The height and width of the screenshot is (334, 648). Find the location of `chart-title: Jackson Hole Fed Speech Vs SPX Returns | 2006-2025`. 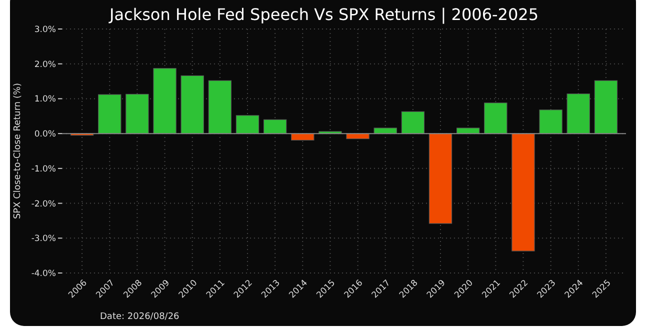

chart-title: Jackson Hole Fed Speech Vs SPX Returns | 2006-2025 is located at coordinates (323, 14).